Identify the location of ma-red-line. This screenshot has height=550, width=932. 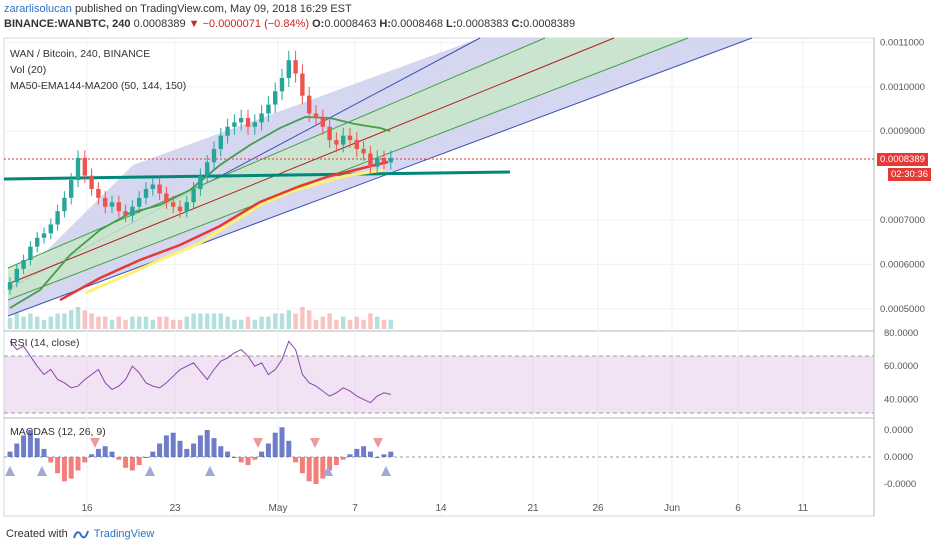
(224, 231).